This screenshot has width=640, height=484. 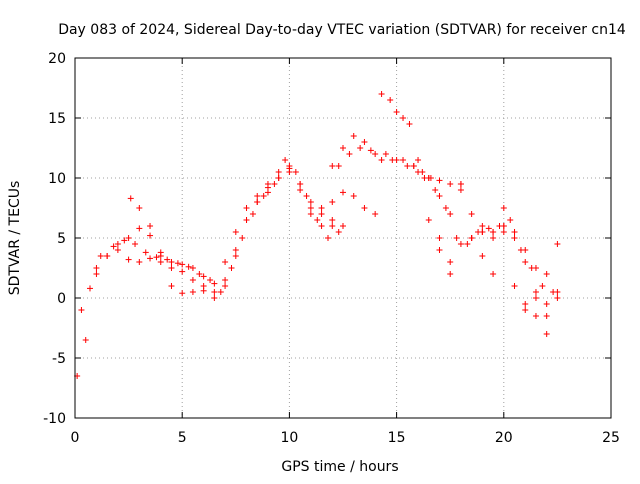 I want to click on x-tick-label: 0, so click(x=75, y=438).